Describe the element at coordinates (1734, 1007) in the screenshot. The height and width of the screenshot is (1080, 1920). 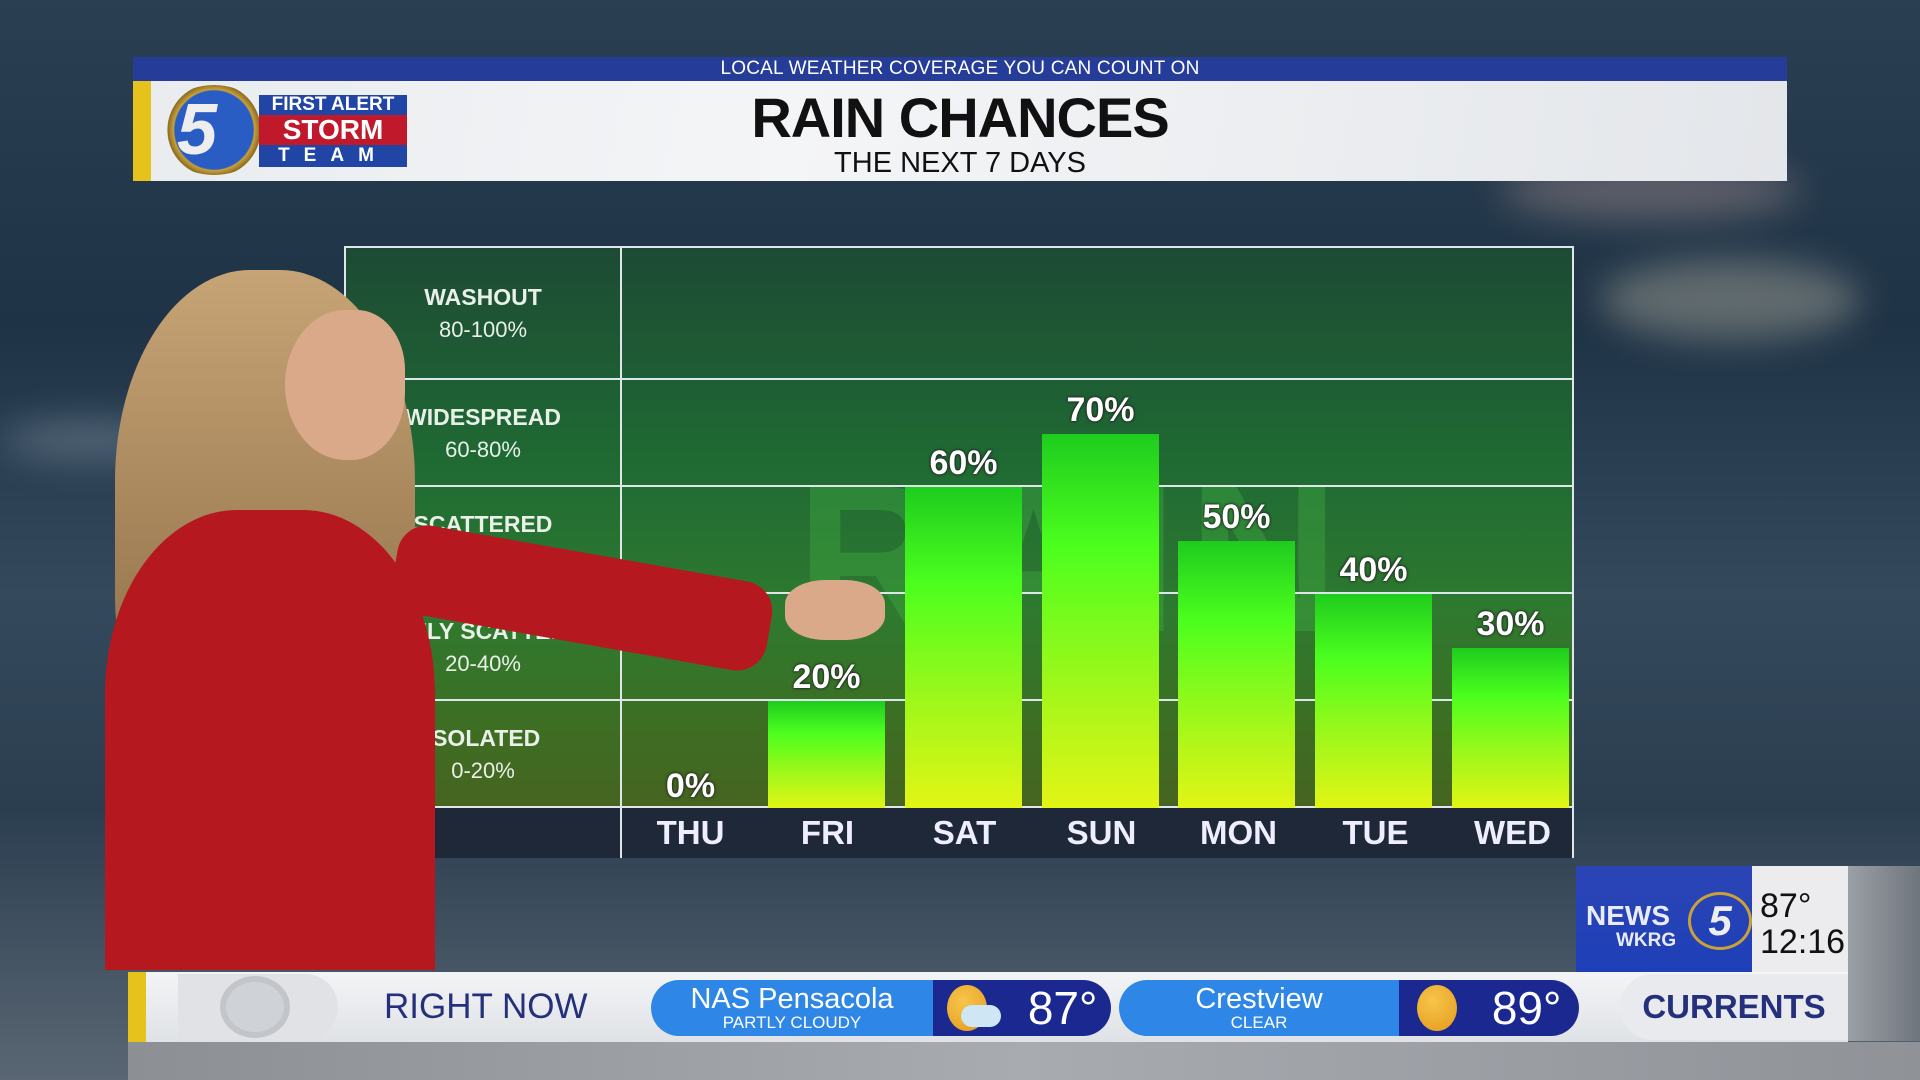
I see `ticker-next-section: CURRENTS` at that location.